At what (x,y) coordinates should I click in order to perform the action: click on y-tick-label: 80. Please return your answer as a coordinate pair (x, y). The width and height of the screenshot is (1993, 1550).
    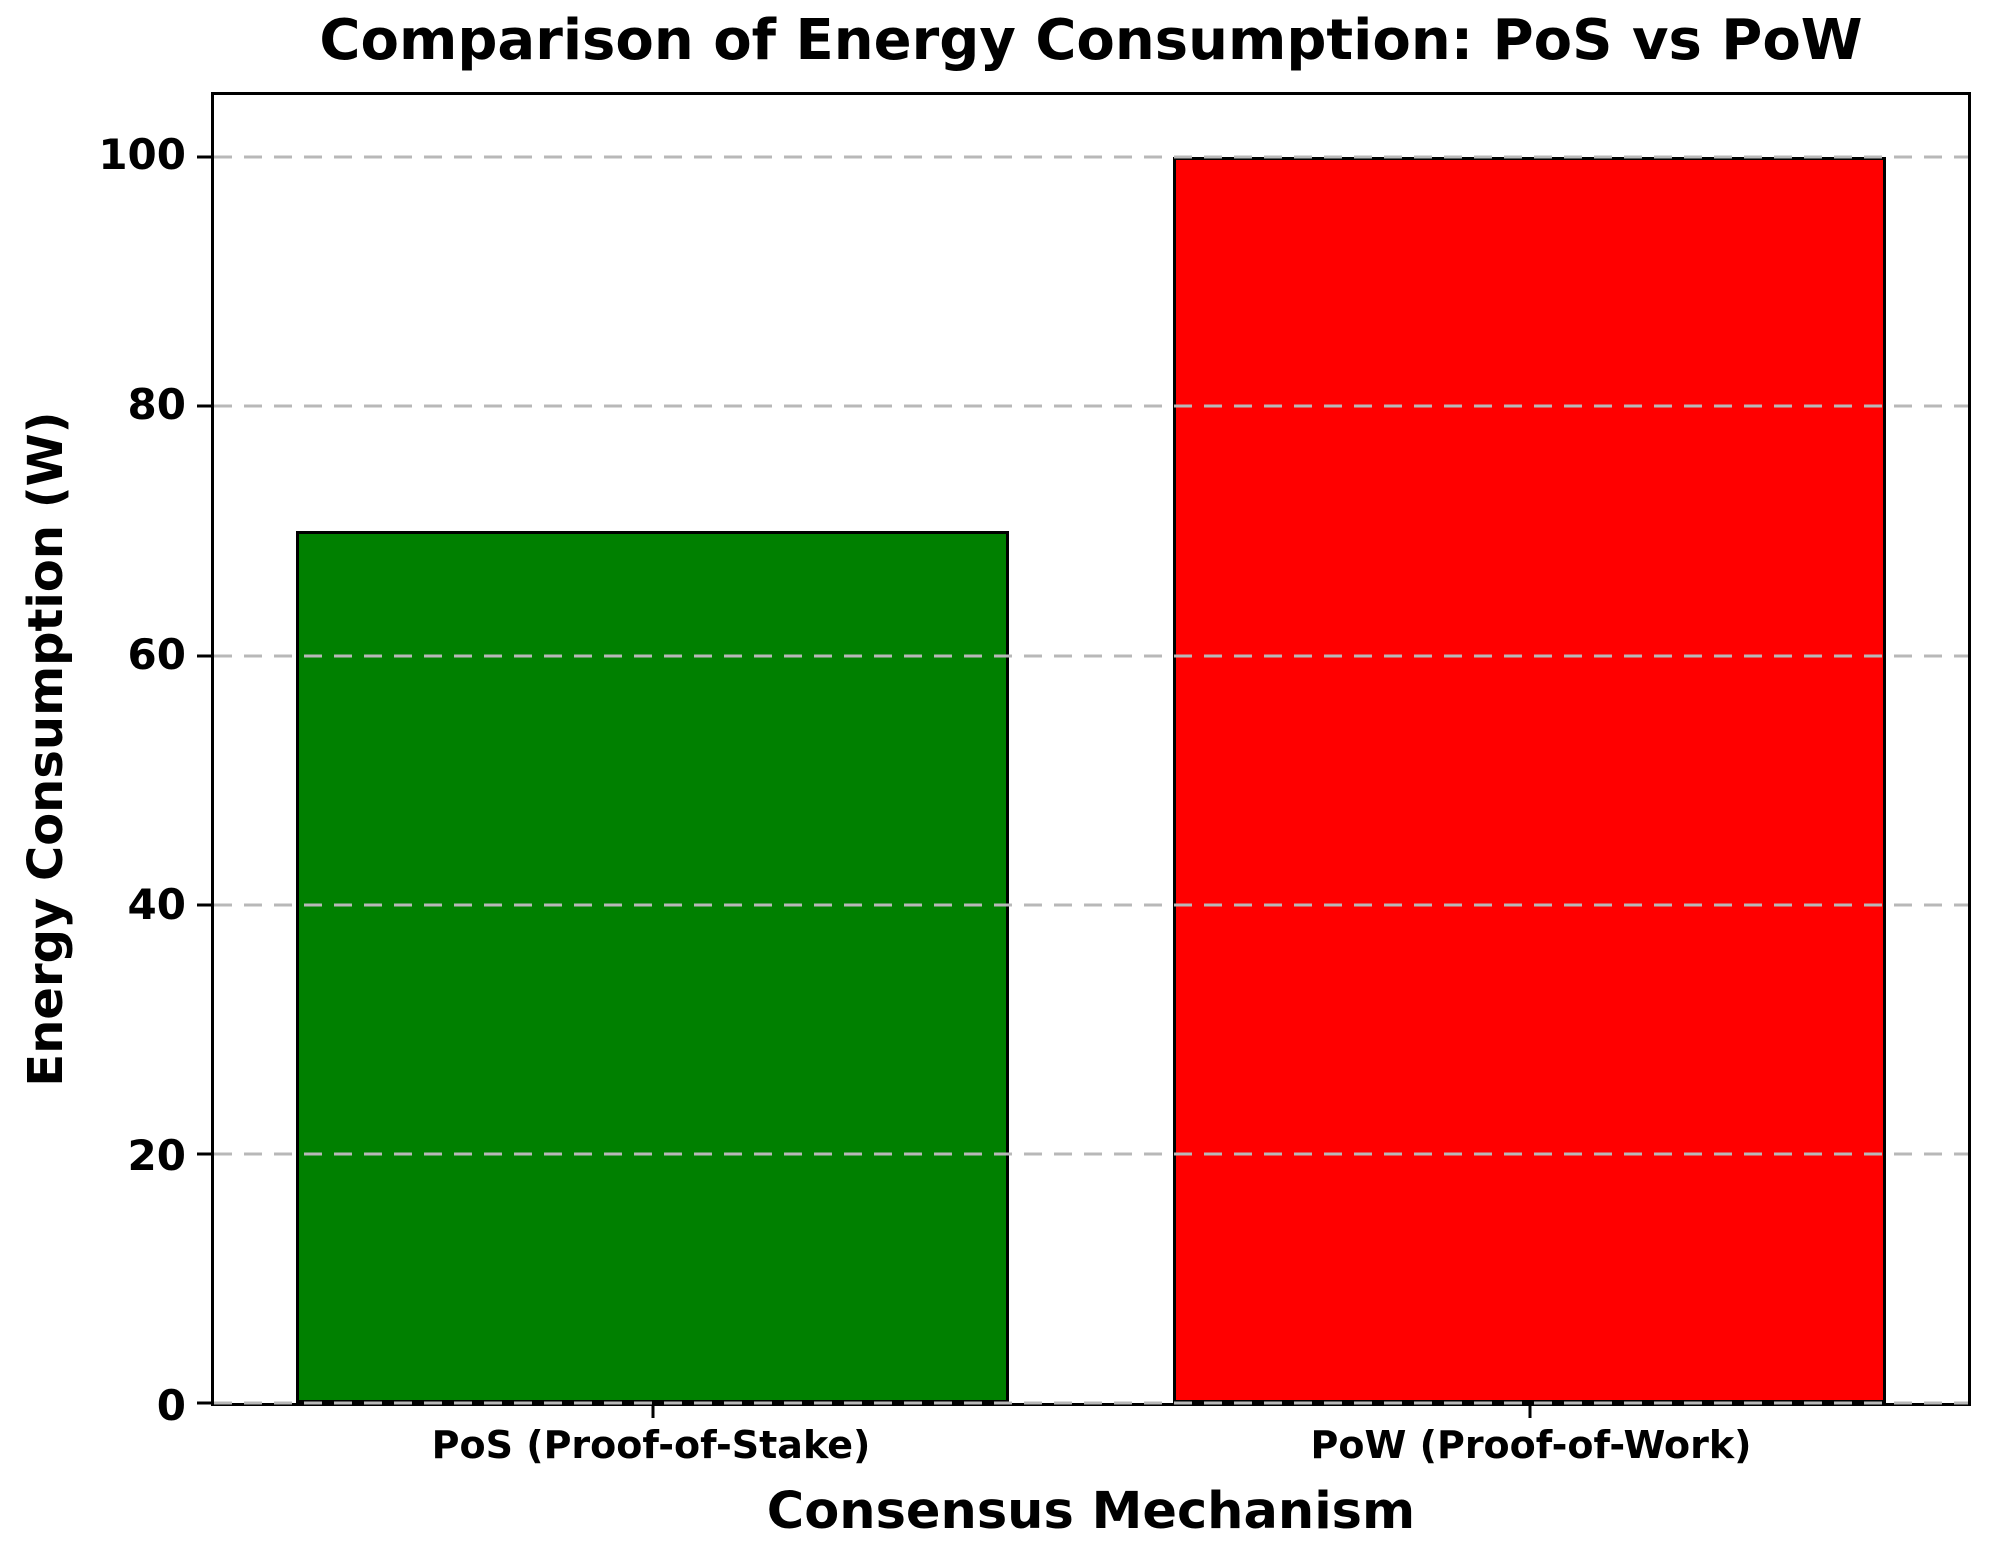
    Looking at the image, I should click on (156, 404).